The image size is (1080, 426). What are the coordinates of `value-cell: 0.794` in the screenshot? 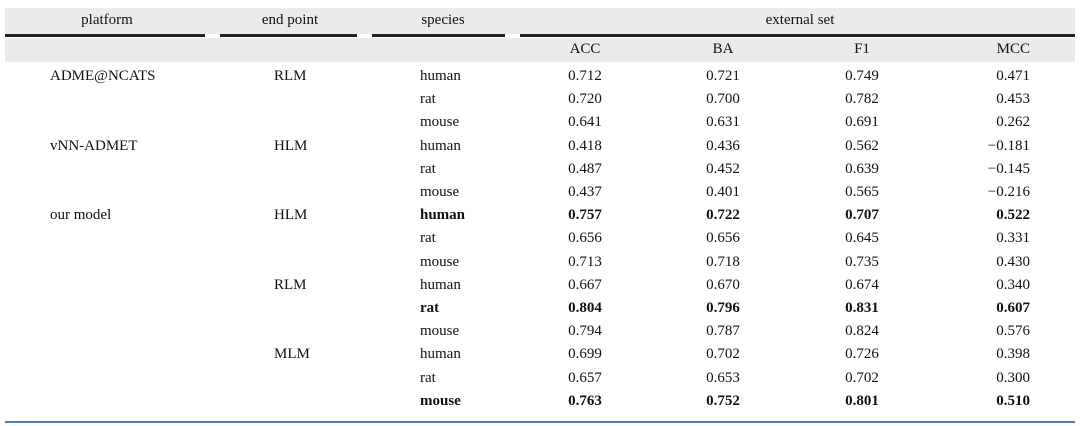 It's located at (585, 331).